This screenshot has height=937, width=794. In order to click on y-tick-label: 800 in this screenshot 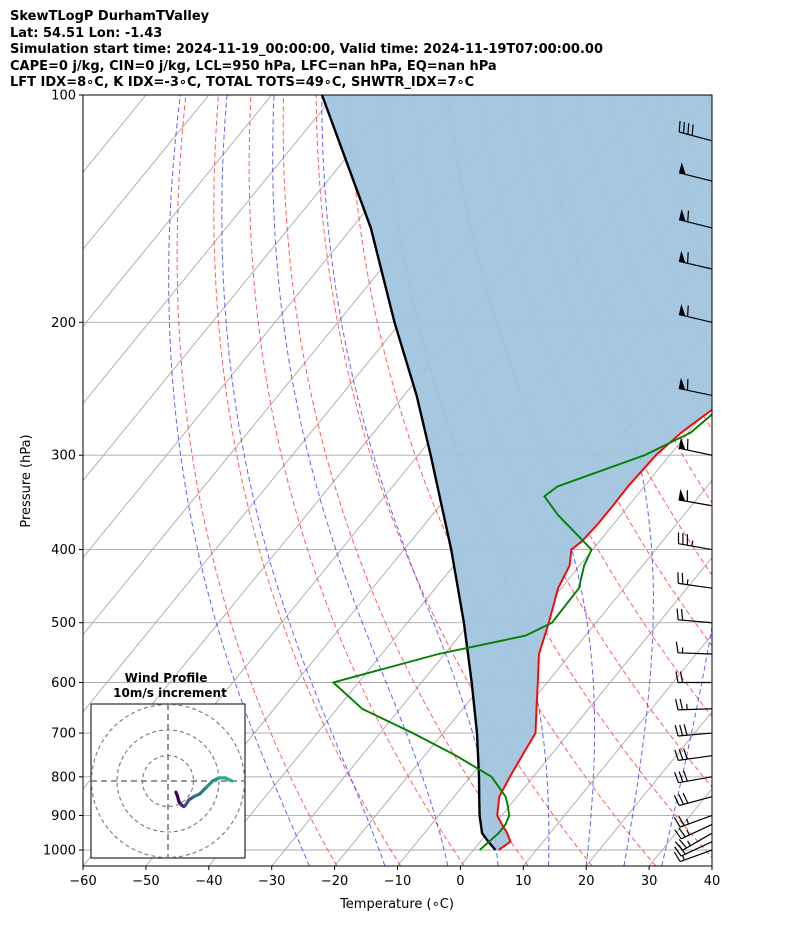, I will do `click(63, 777)`.